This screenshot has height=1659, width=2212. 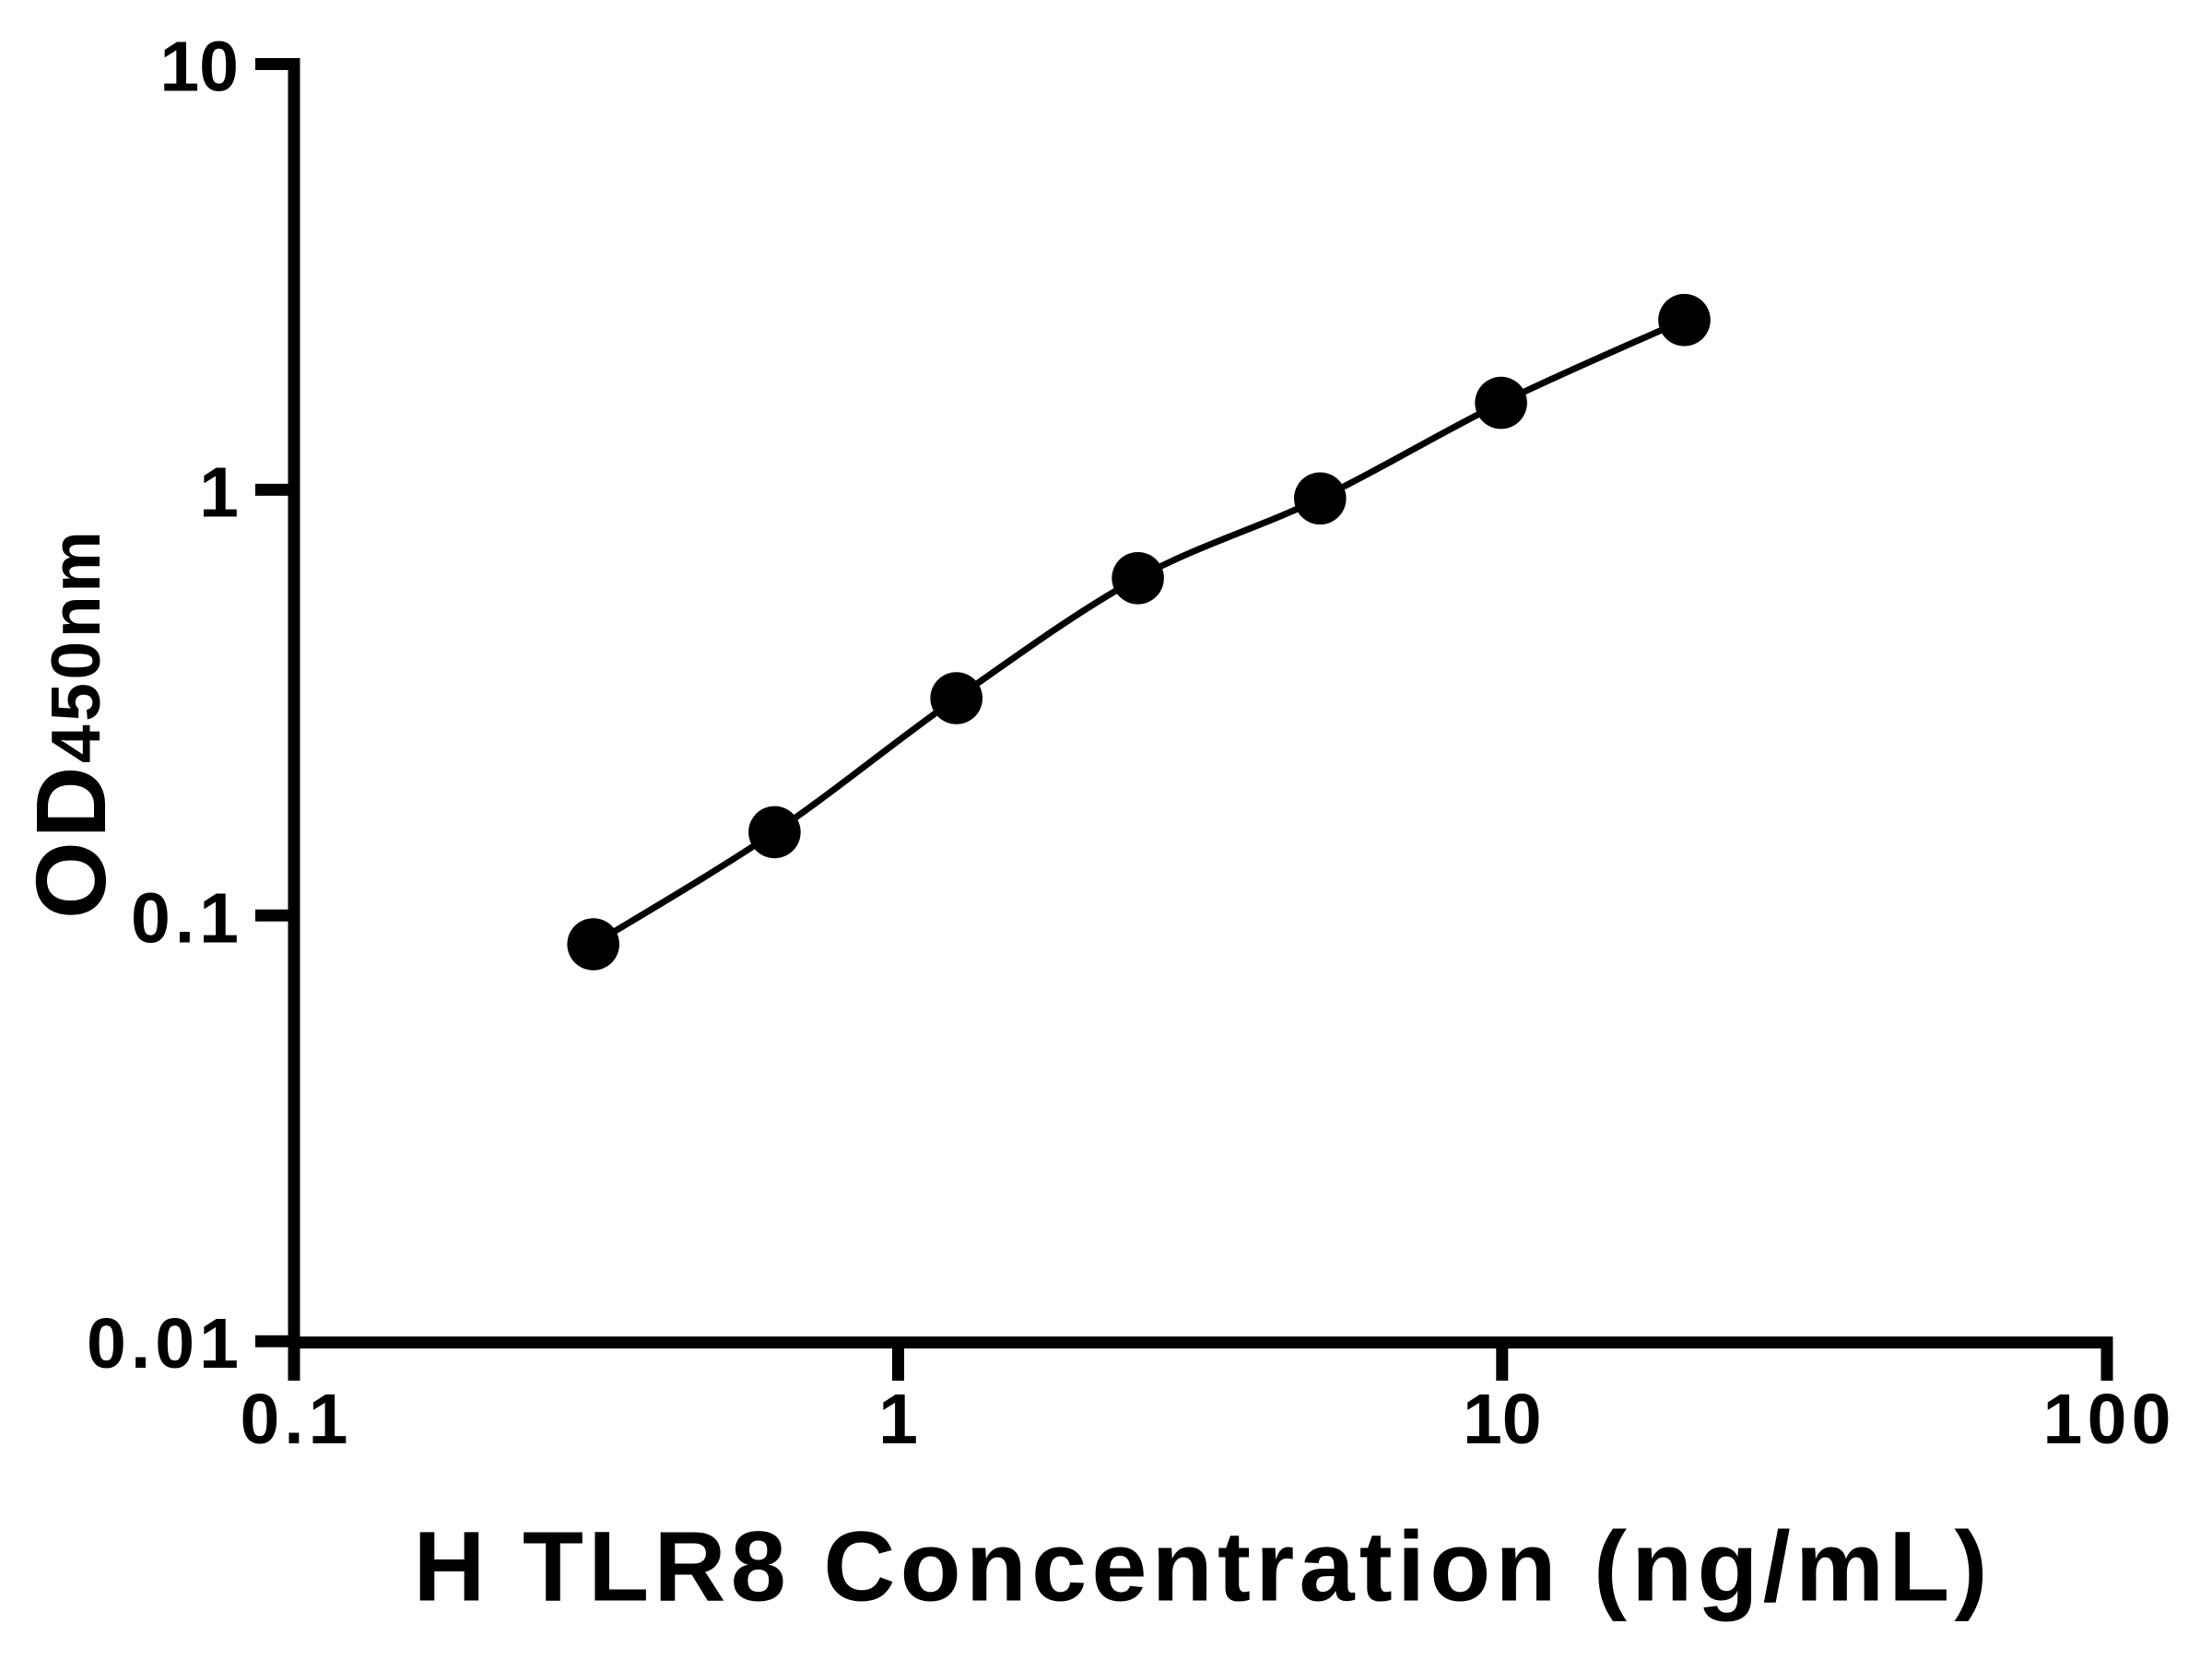 What do you see at coordinates (163, 1343) in the screenshot?
I see `svg-text: 0.01` at bounding box center [163, 1343].